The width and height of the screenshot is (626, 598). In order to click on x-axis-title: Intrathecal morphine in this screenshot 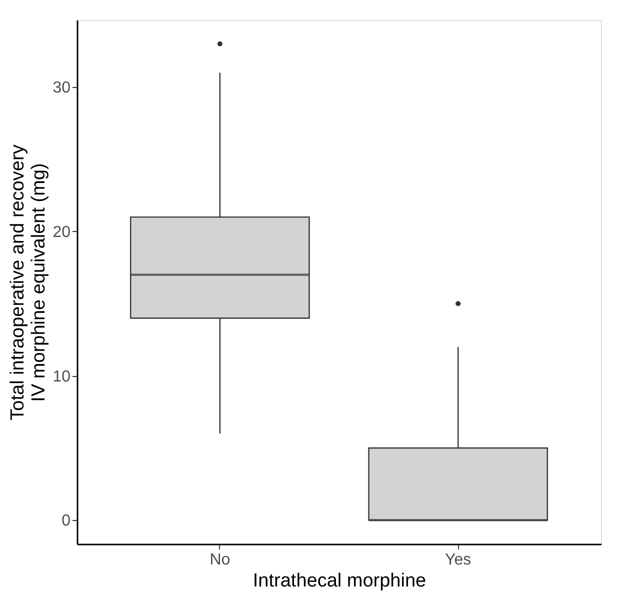, I will do `click(339, 581)`.